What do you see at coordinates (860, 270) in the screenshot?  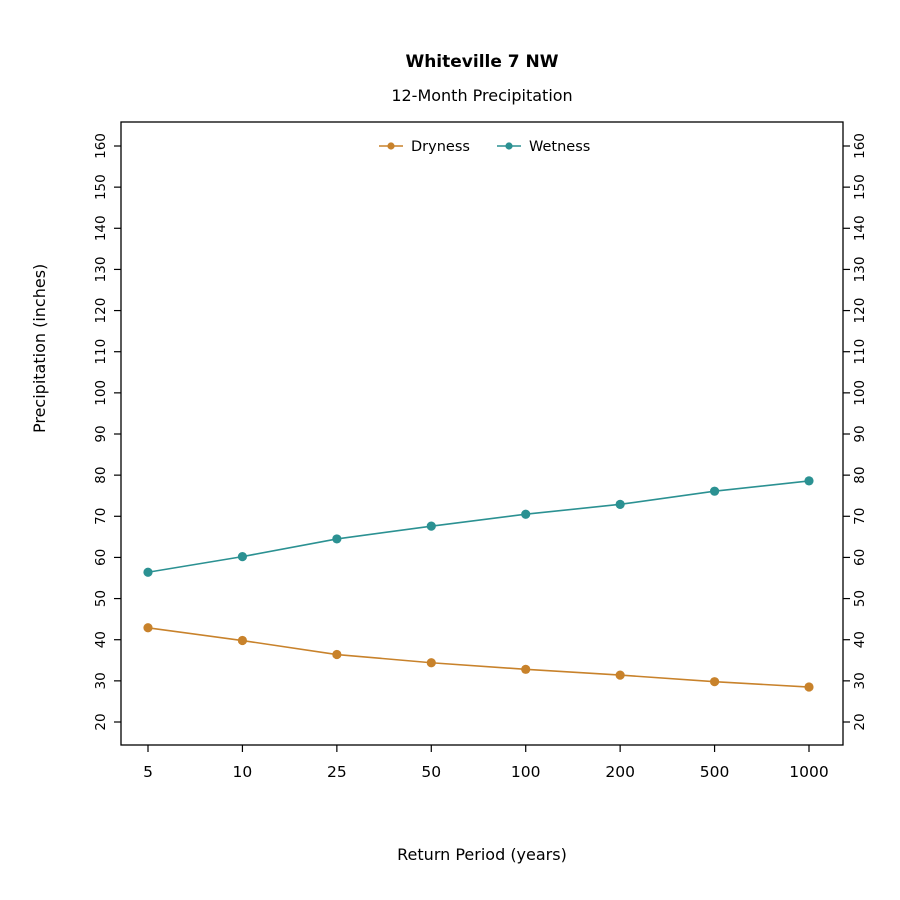 I see `y-tick-label-right: 130` at bounding box center [860, 270].